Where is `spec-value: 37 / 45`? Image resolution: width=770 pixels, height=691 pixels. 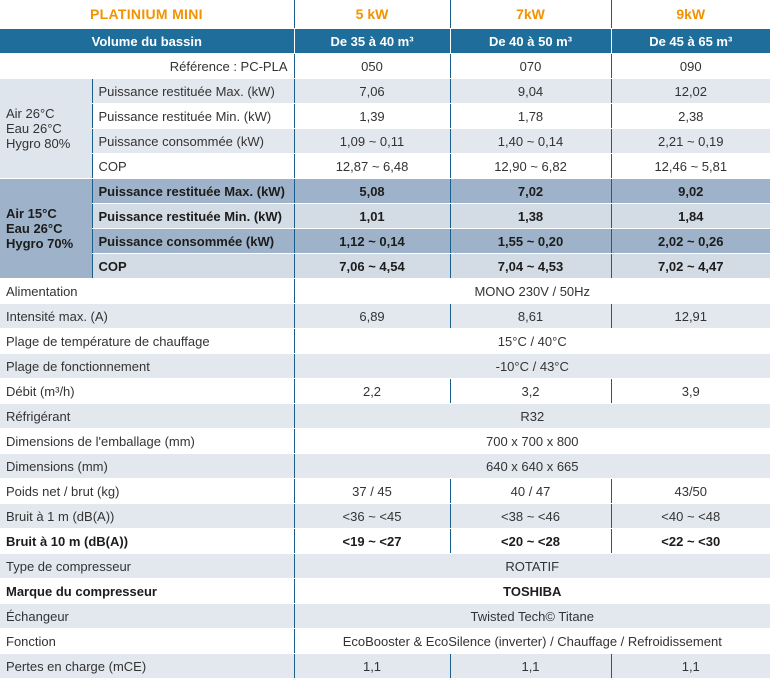
spec-value: 37 / 45 is located at coordinates (372, 491).